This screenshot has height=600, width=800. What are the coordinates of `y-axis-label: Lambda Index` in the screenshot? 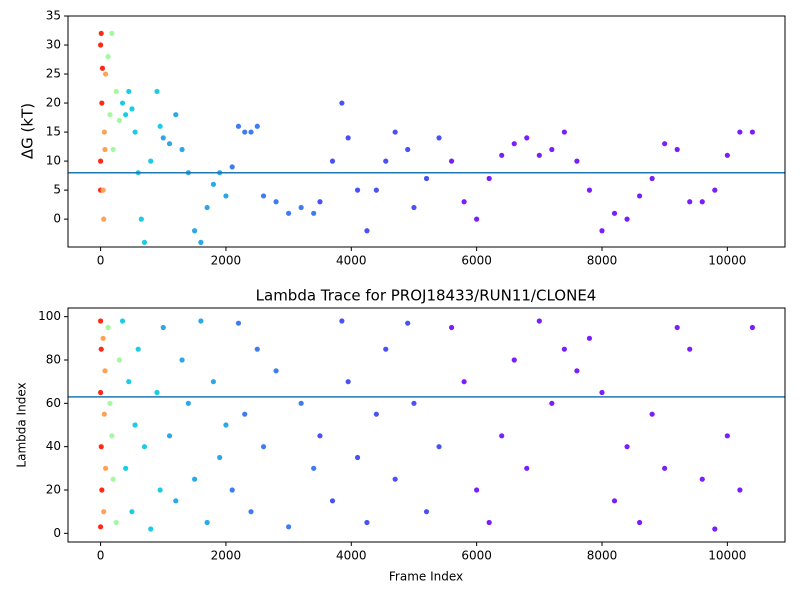 It's located at (22, 424).